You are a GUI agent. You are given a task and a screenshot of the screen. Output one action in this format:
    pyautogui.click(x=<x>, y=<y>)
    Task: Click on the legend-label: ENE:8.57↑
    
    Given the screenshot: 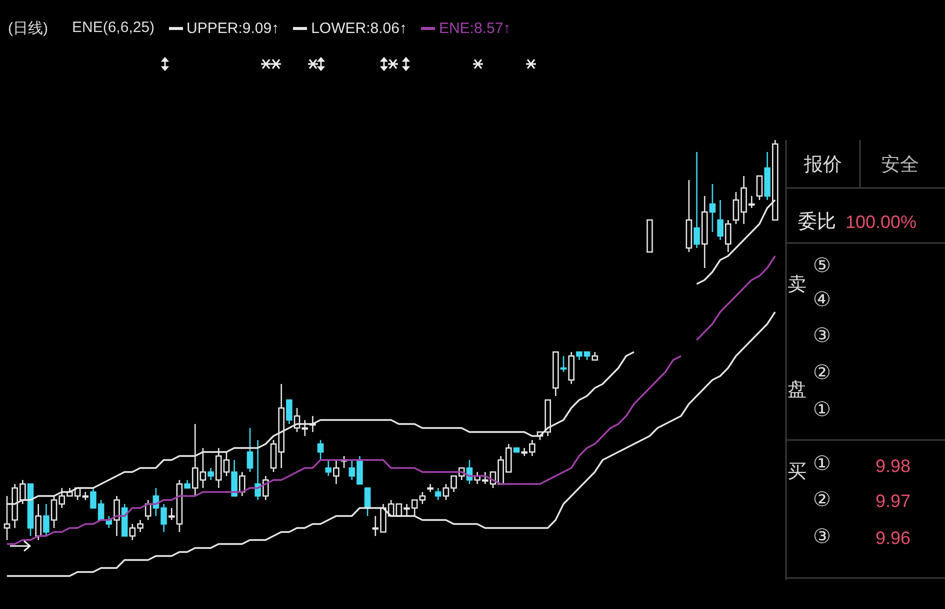 What is the action you would take?
    pyautogui.click(x=474, y=28)
    